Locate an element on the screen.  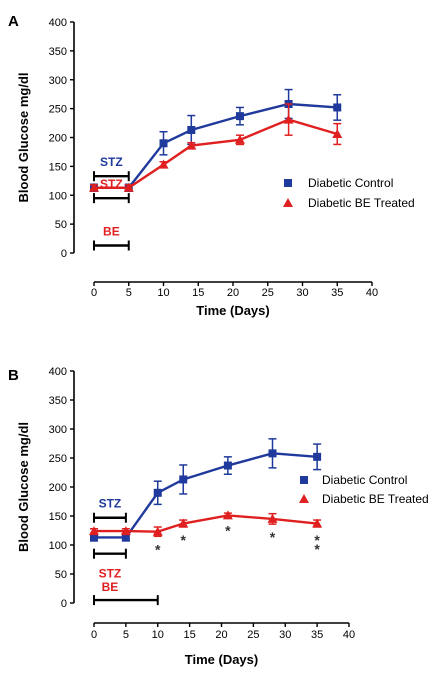
panel-letter: A is located at coordinates (13, 21).